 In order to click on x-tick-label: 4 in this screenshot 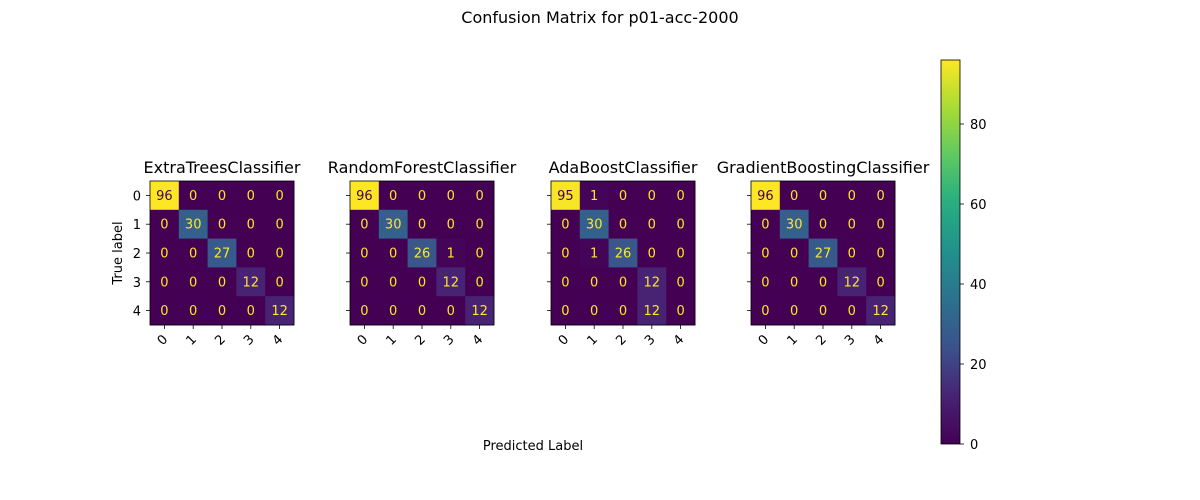, I will do `click(478, 340)`.